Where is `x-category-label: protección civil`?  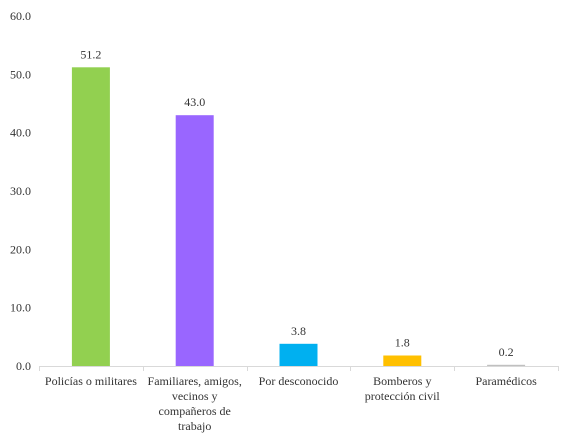 x-category-label: protección civil is located at coordinates (403, 396).